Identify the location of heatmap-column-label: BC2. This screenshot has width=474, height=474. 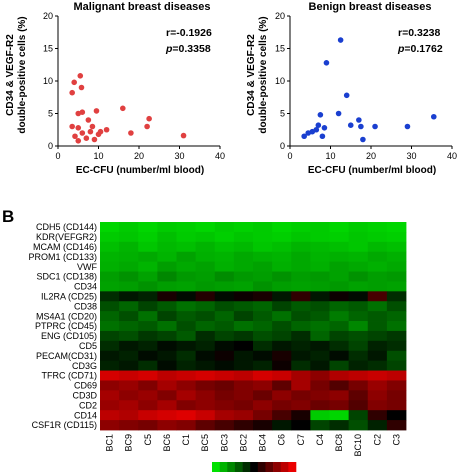
(243, 443).